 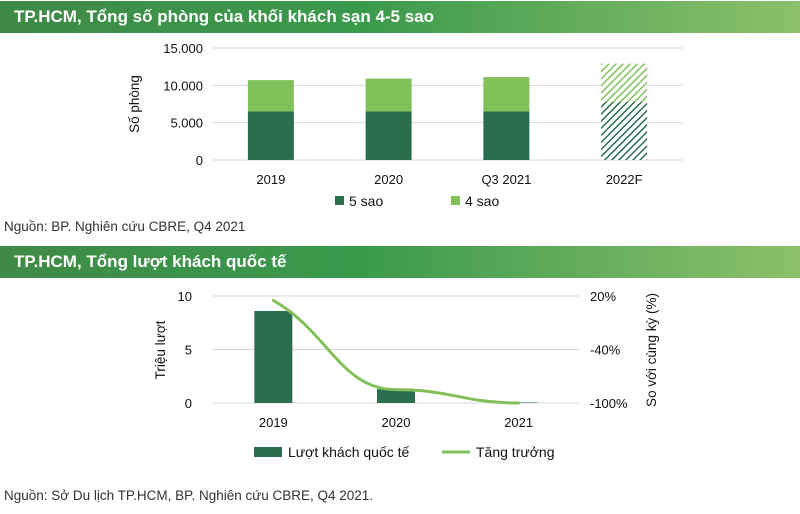 I want to click on chart2-title-banner: TP.HCM, Tổng lượt khách quốc tế, so click(x=400, y=262).